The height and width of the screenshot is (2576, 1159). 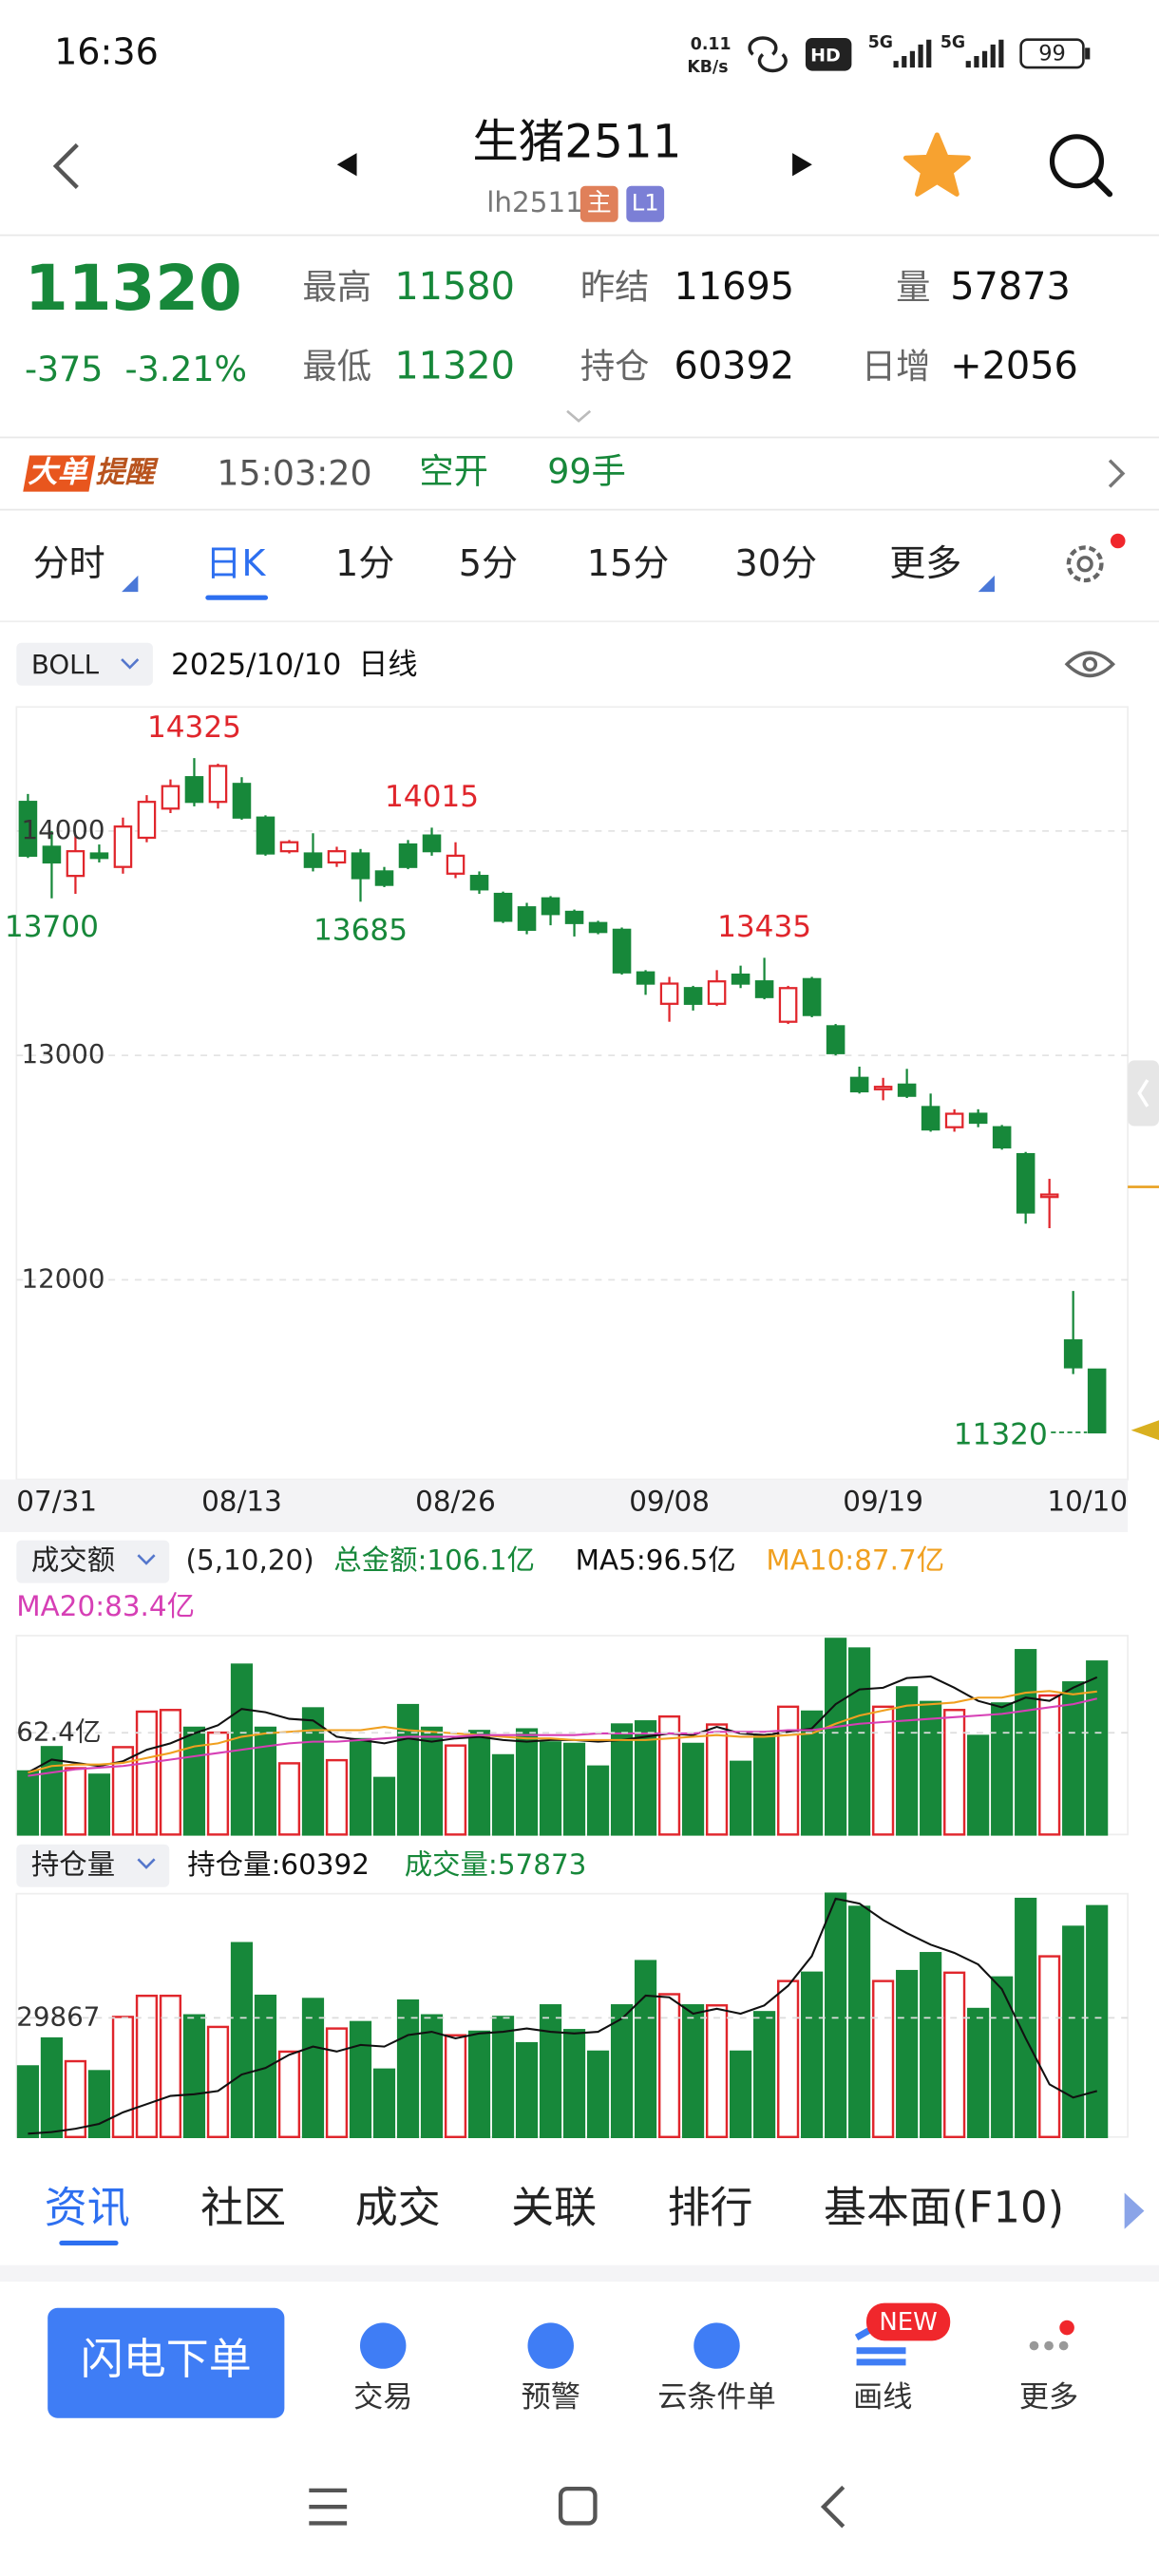 What do you see at coordinates (65, 165) in the screenshot?
I see `back-button` at bounding box center [65, 165].